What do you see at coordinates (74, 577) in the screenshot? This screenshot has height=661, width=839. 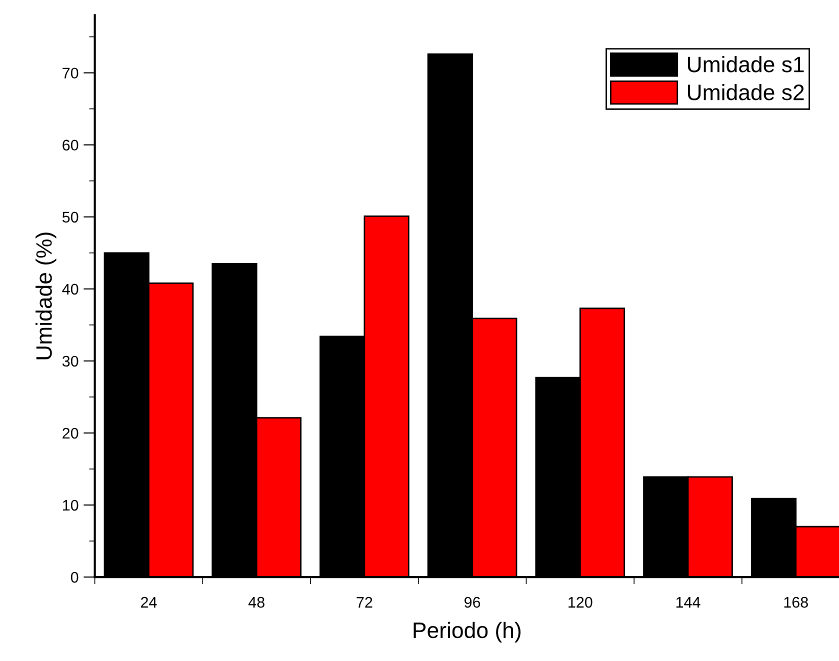 I see `y-tick-label: 0` at bounding box center [74, 577].